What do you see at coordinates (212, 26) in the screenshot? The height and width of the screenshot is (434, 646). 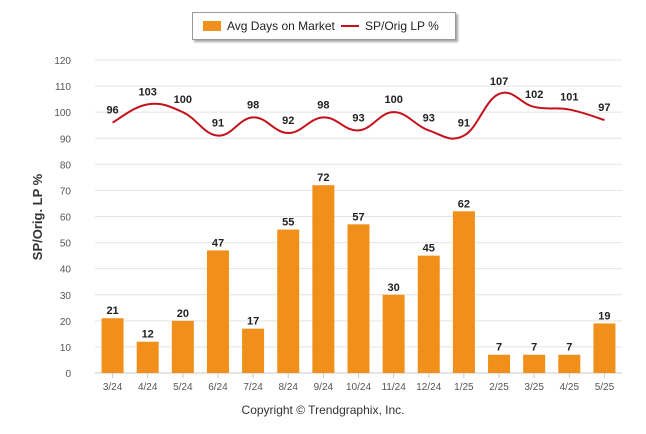 I see `legend-bar-swatch` at bounding box center [212, 26].